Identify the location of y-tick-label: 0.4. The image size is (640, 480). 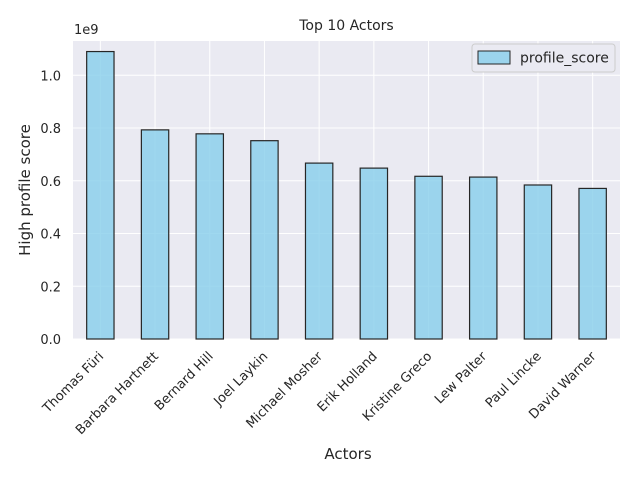
(50, 235).